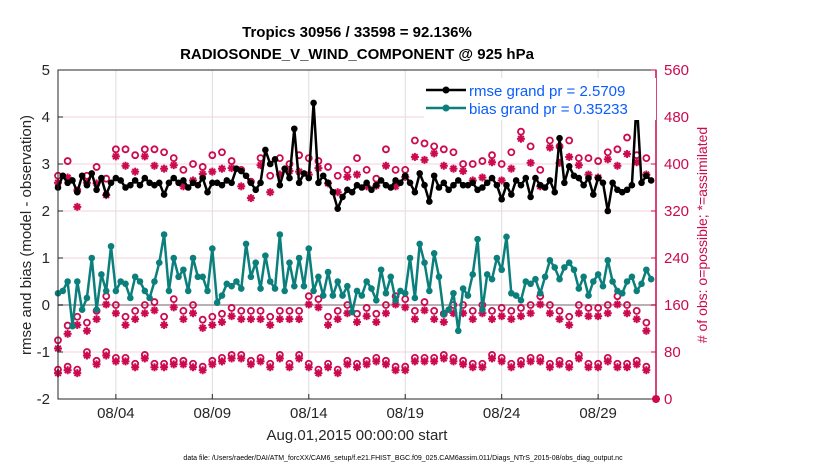 The height and width of the screenshot is (470, 830). Describe the element at coordinates (357, 32) in the screenshot. I see `chart-title: Tropics 30956 / 33598 = 92.136%` at that location.